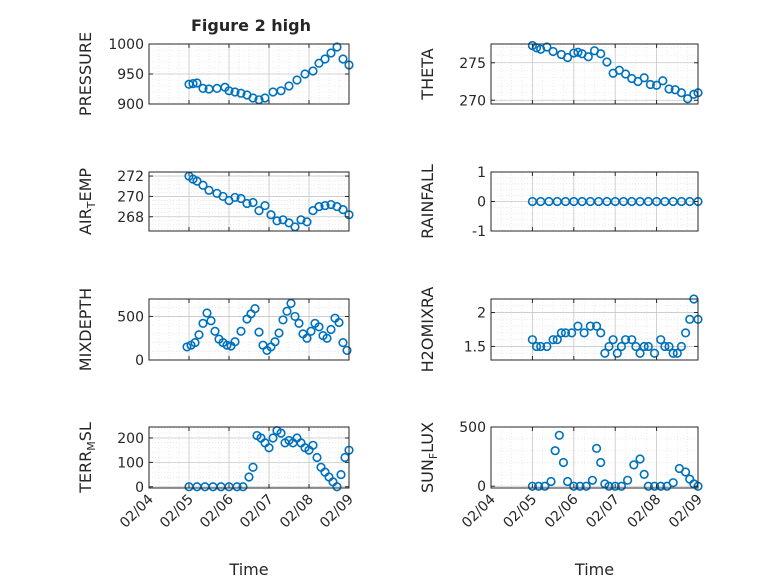 The image size is (778, 583). I want to click on y-axis-label: RAINFALL, so click(427, 201).